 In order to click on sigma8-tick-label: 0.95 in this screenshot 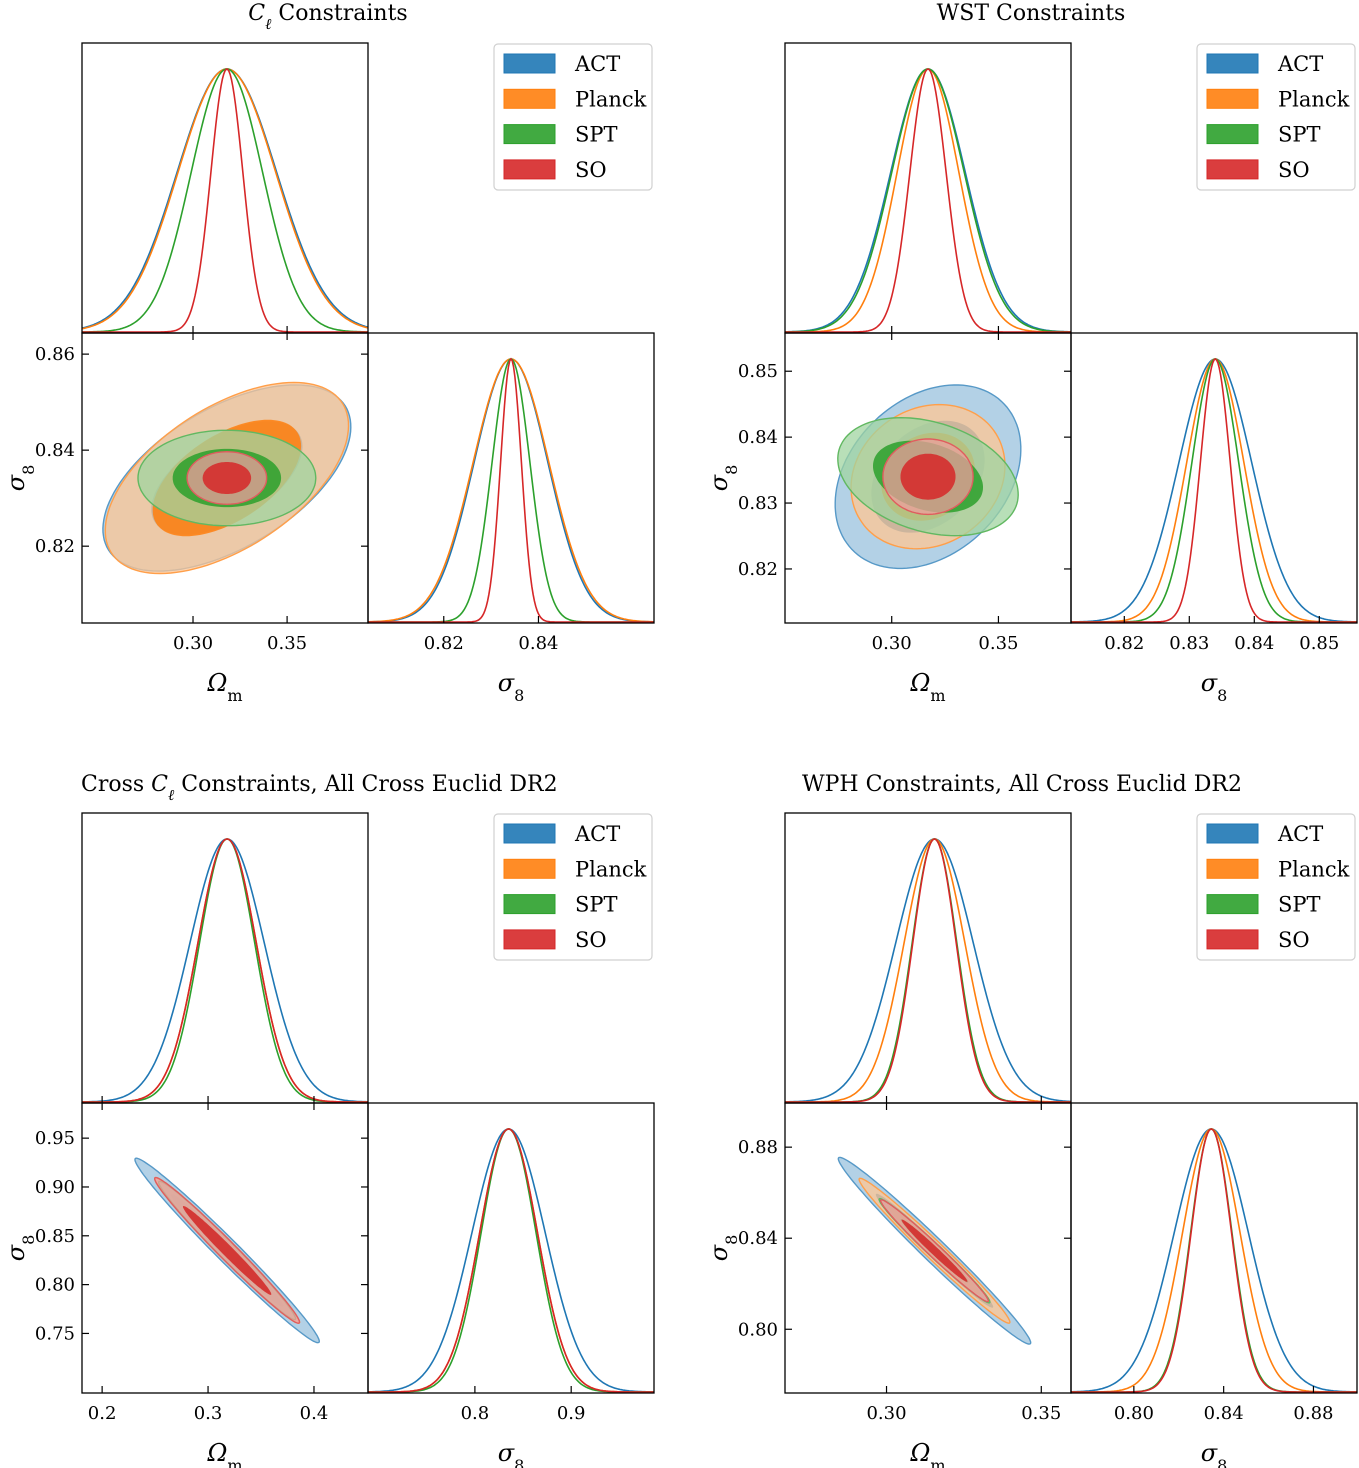, I will do `click(55, 1138)`.